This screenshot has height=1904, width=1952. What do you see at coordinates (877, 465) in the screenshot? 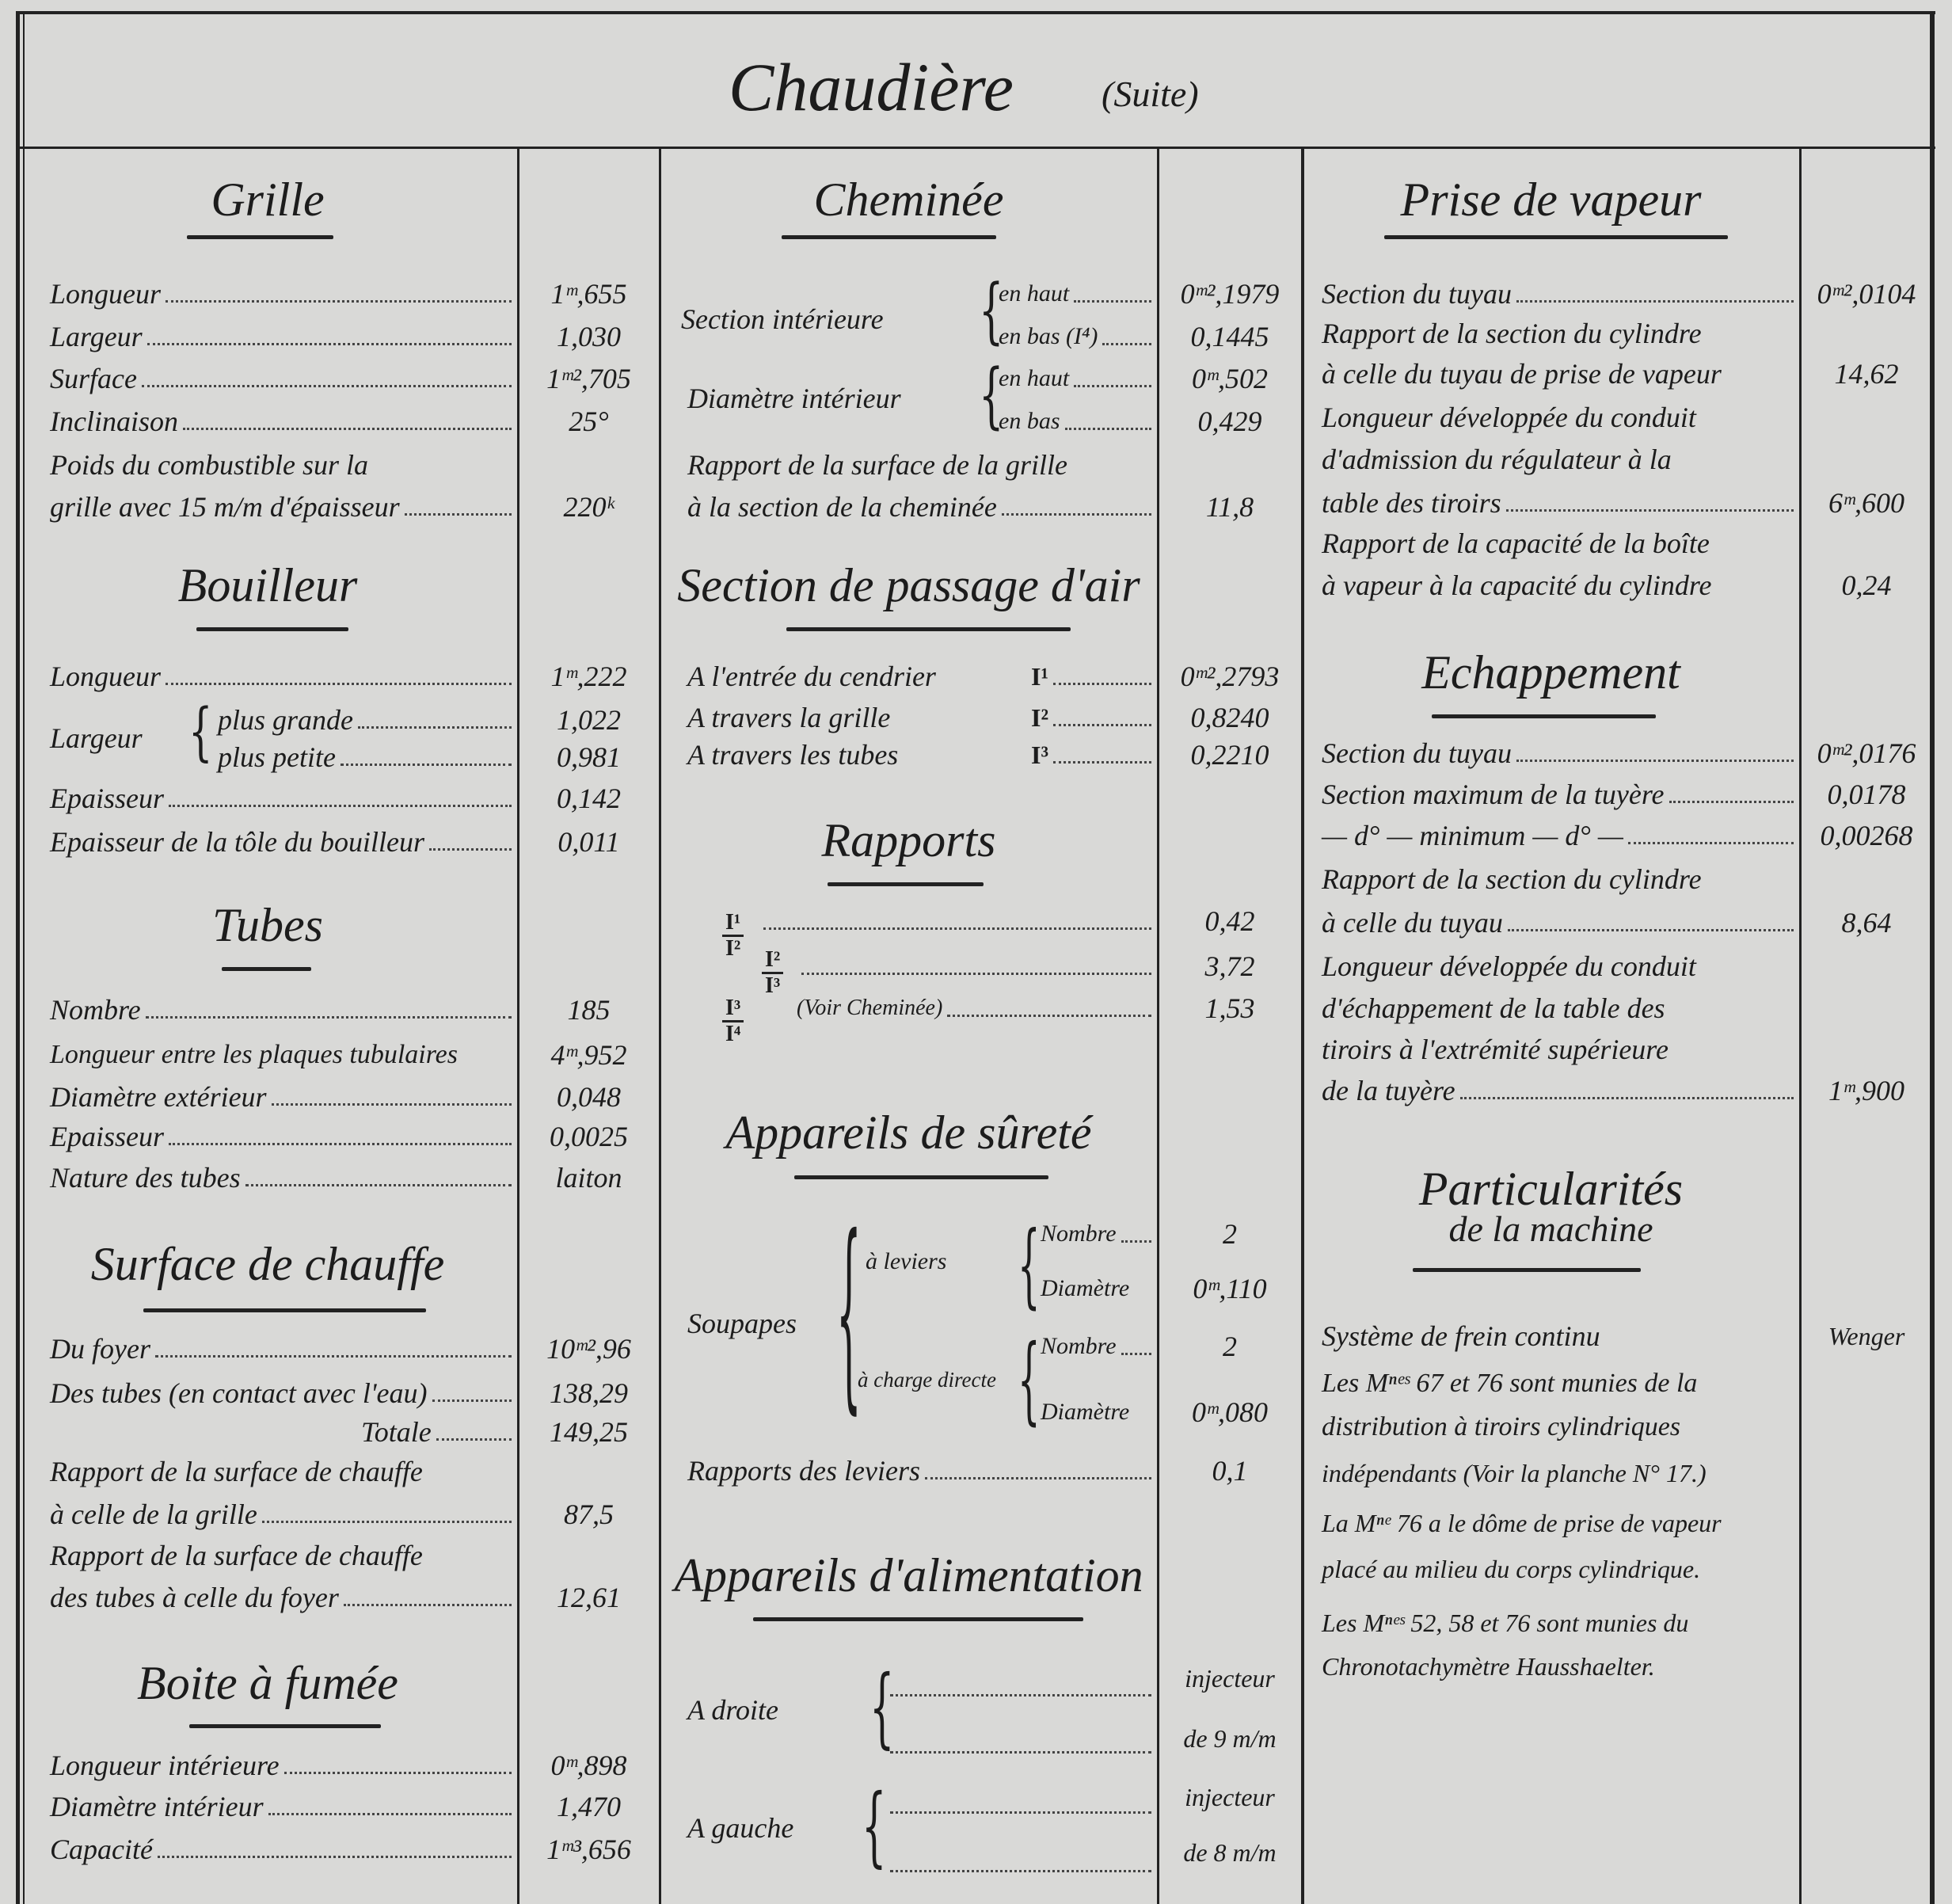
I see `label: Rapport de la surface de la grille` at bounding box center [877, 465].